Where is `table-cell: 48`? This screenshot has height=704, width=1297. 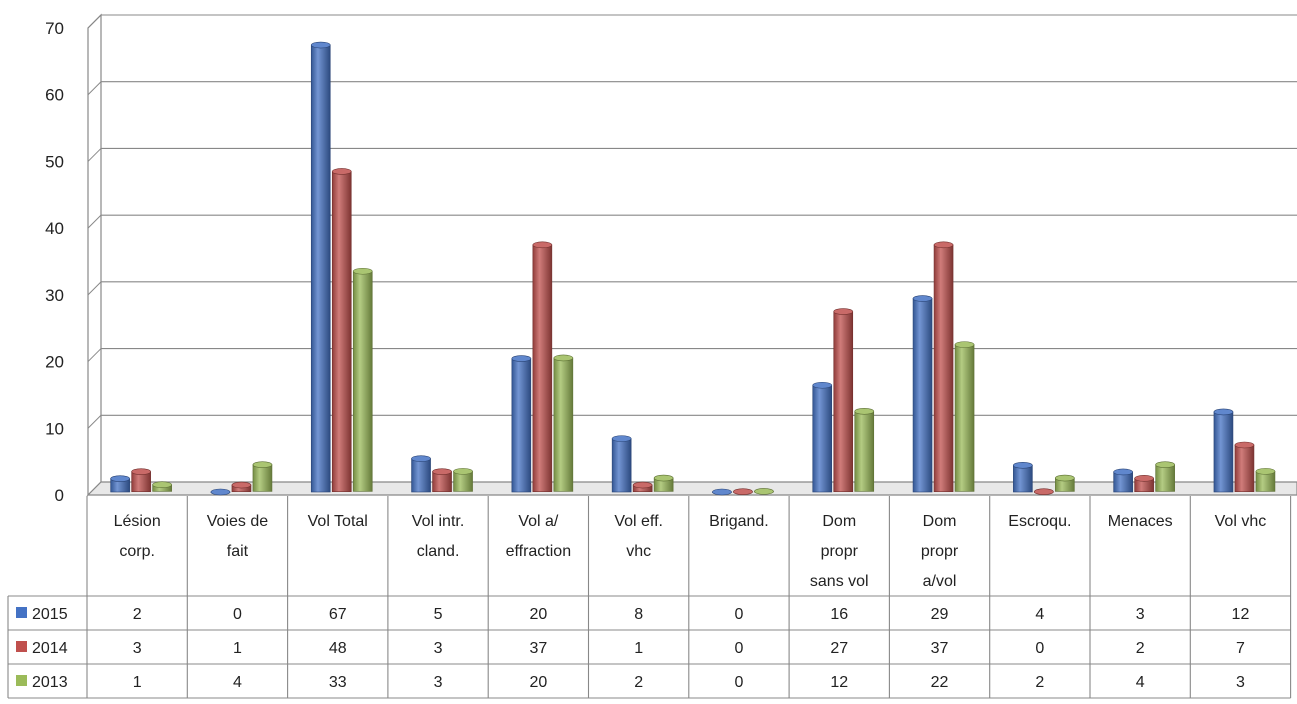
table-cell: 48 is located at coordinates (338, 648).